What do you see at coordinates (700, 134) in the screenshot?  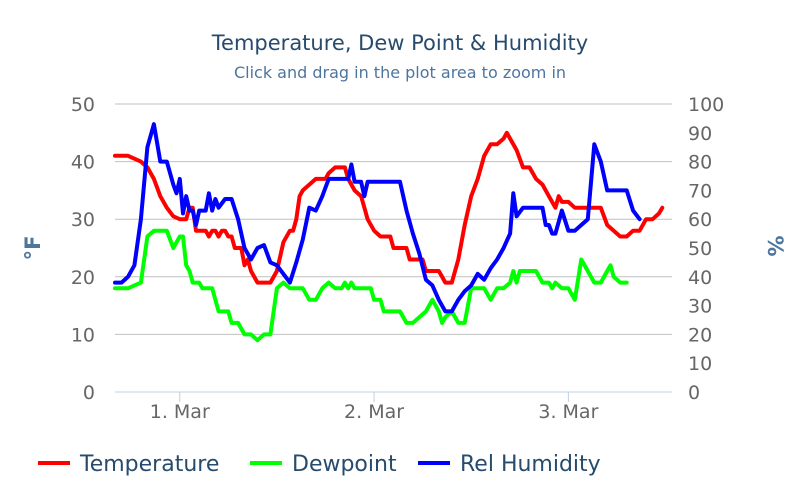 I see `y-right-tick-label: 90` at bounding box center [700, 134].